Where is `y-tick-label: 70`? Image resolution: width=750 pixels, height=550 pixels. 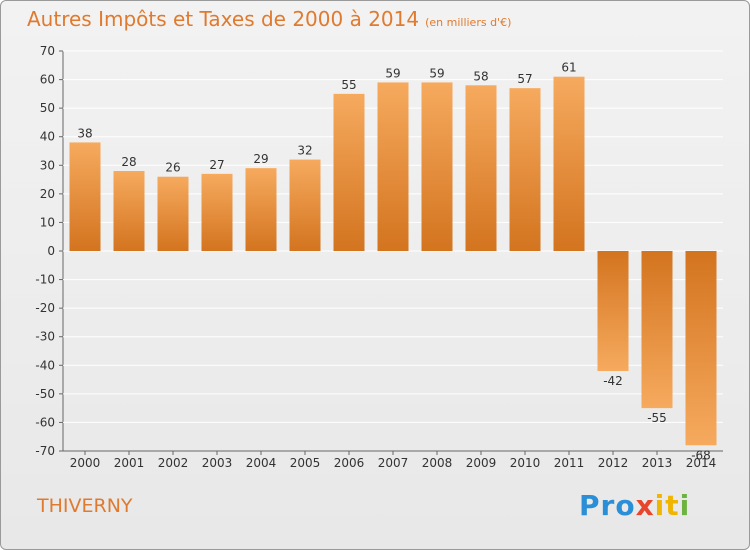
y-tick-label: 70 is located at coordinates (47, 51).